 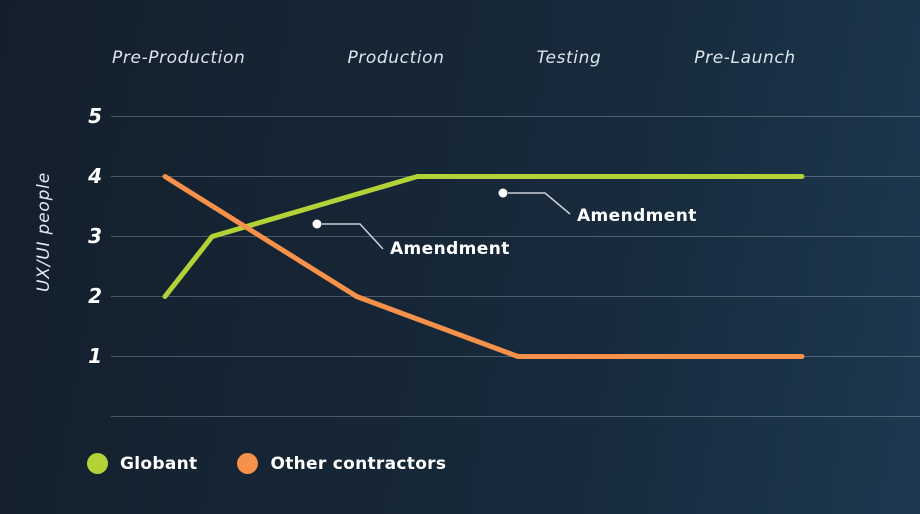 What do you see at coordinates (159, 463) in the screenshot?
I see `legend-label-globant: Globant` at bounding box center [159, 463].